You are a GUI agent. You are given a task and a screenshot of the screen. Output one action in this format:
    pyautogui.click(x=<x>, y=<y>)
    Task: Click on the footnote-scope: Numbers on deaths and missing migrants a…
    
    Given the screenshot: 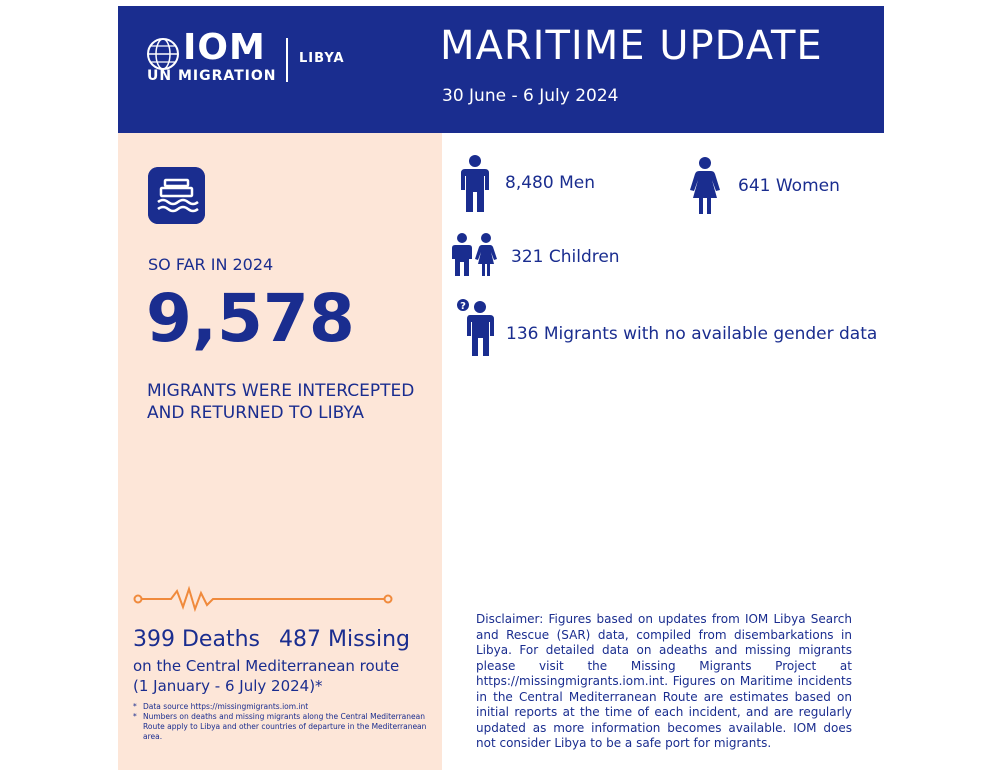 What is the action you would take?
    pyautogui.click(x=283, y=727)
    